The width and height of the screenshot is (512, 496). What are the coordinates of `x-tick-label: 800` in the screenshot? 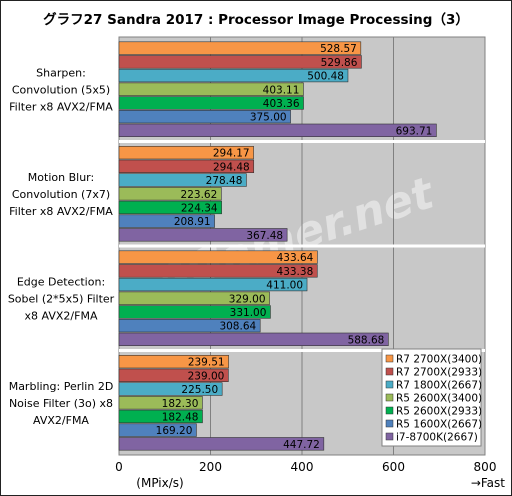 It's located at (485, 467).